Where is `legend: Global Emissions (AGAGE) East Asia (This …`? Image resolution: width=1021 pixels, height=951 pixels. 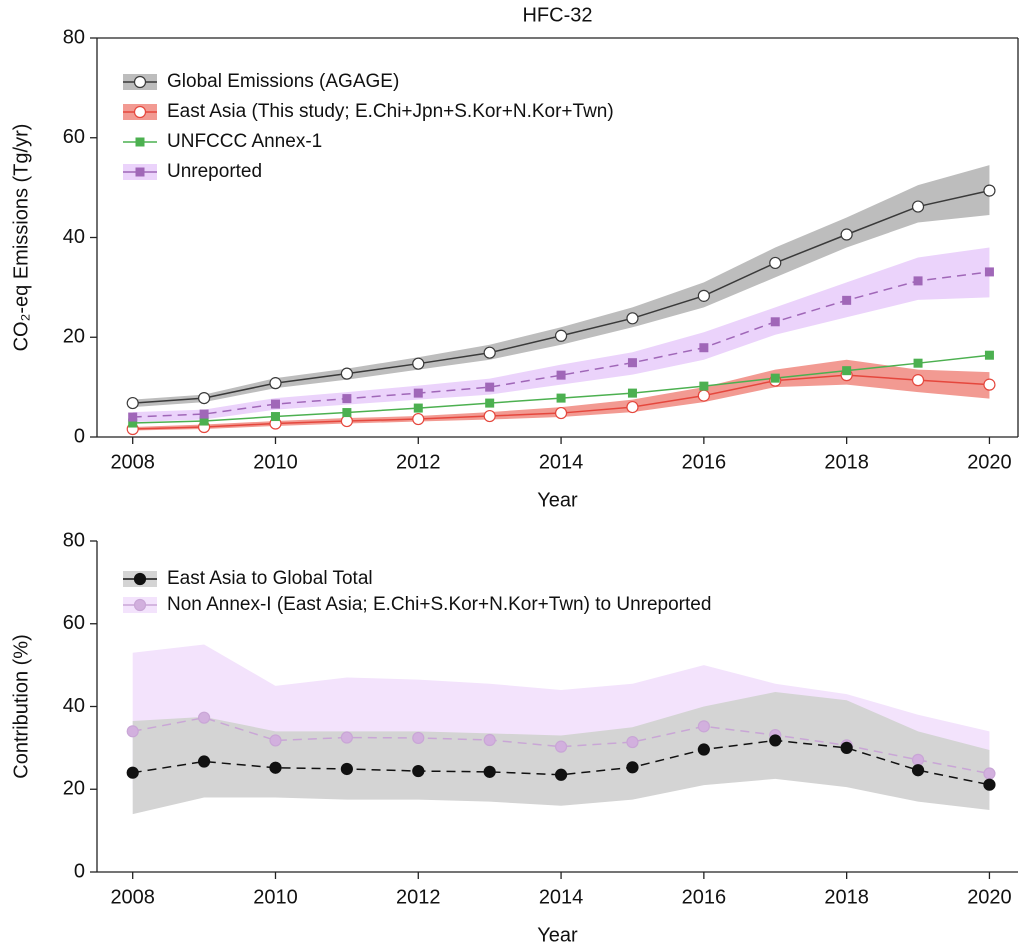 legend: Global Emissions (AGAGE) East Asia (This … is located at coordinates (368, 126).